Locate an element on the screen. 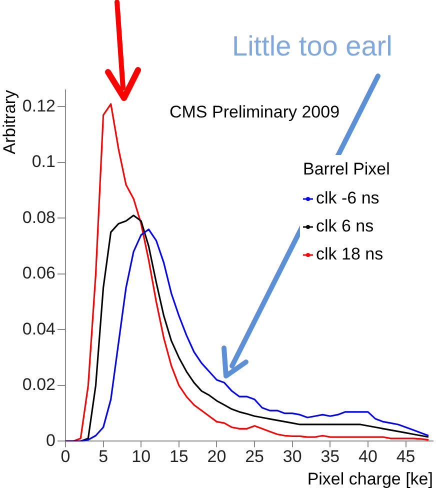 This screenshot has height=496, width=436. y-tick-label: 0.04 is located at coordinates (39, 328).